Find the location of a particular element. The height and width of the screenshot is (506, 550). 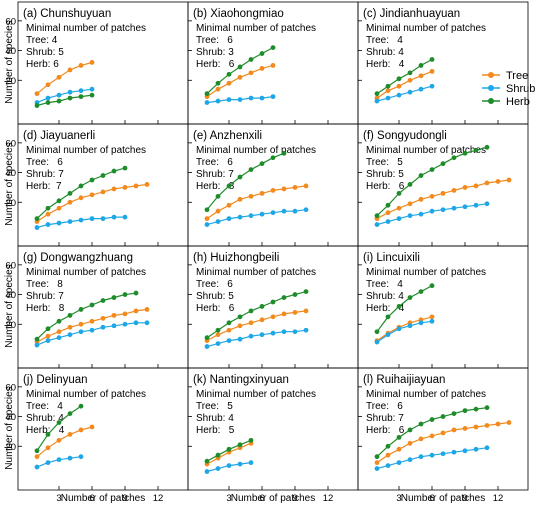

series-tree is located at coordinates (64, 78).